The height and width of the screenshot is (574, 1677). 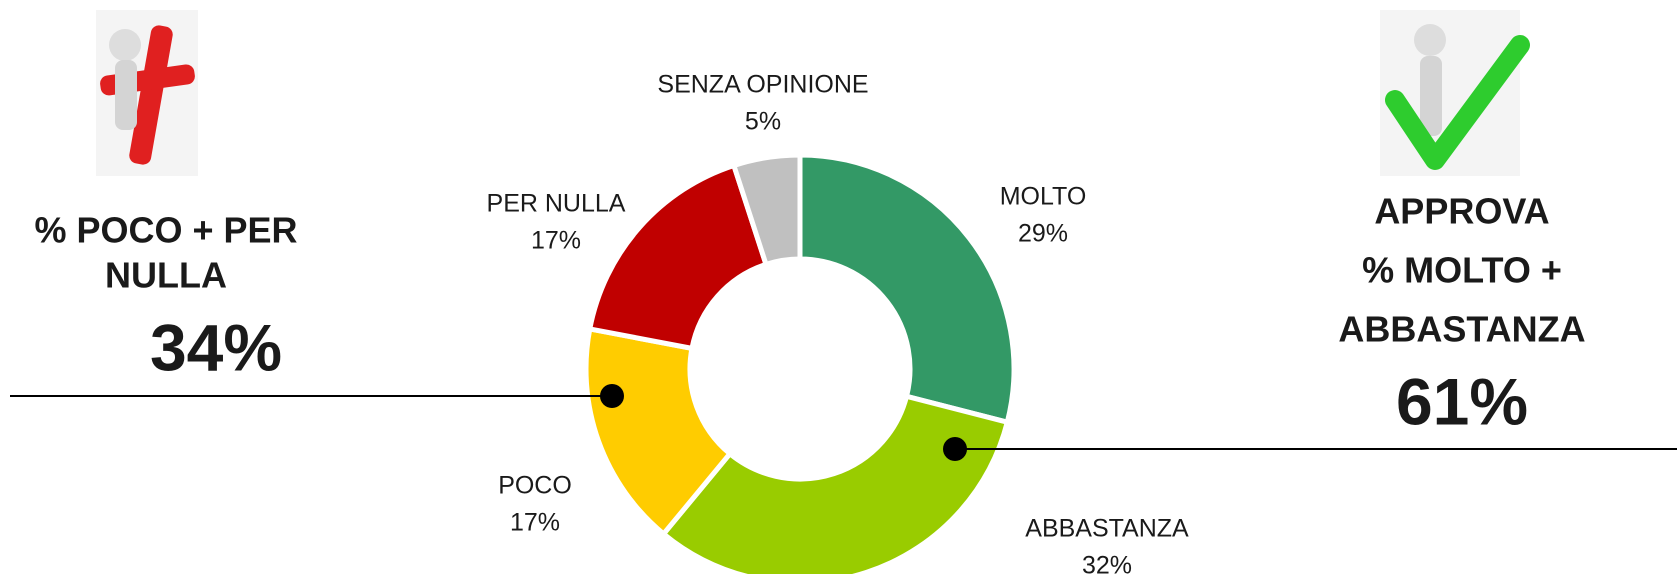 What do you see at coordinates (1461, 211) in the screenshot?
I see `annotation-line: APPROVA` at bounding box center [1461, 211].